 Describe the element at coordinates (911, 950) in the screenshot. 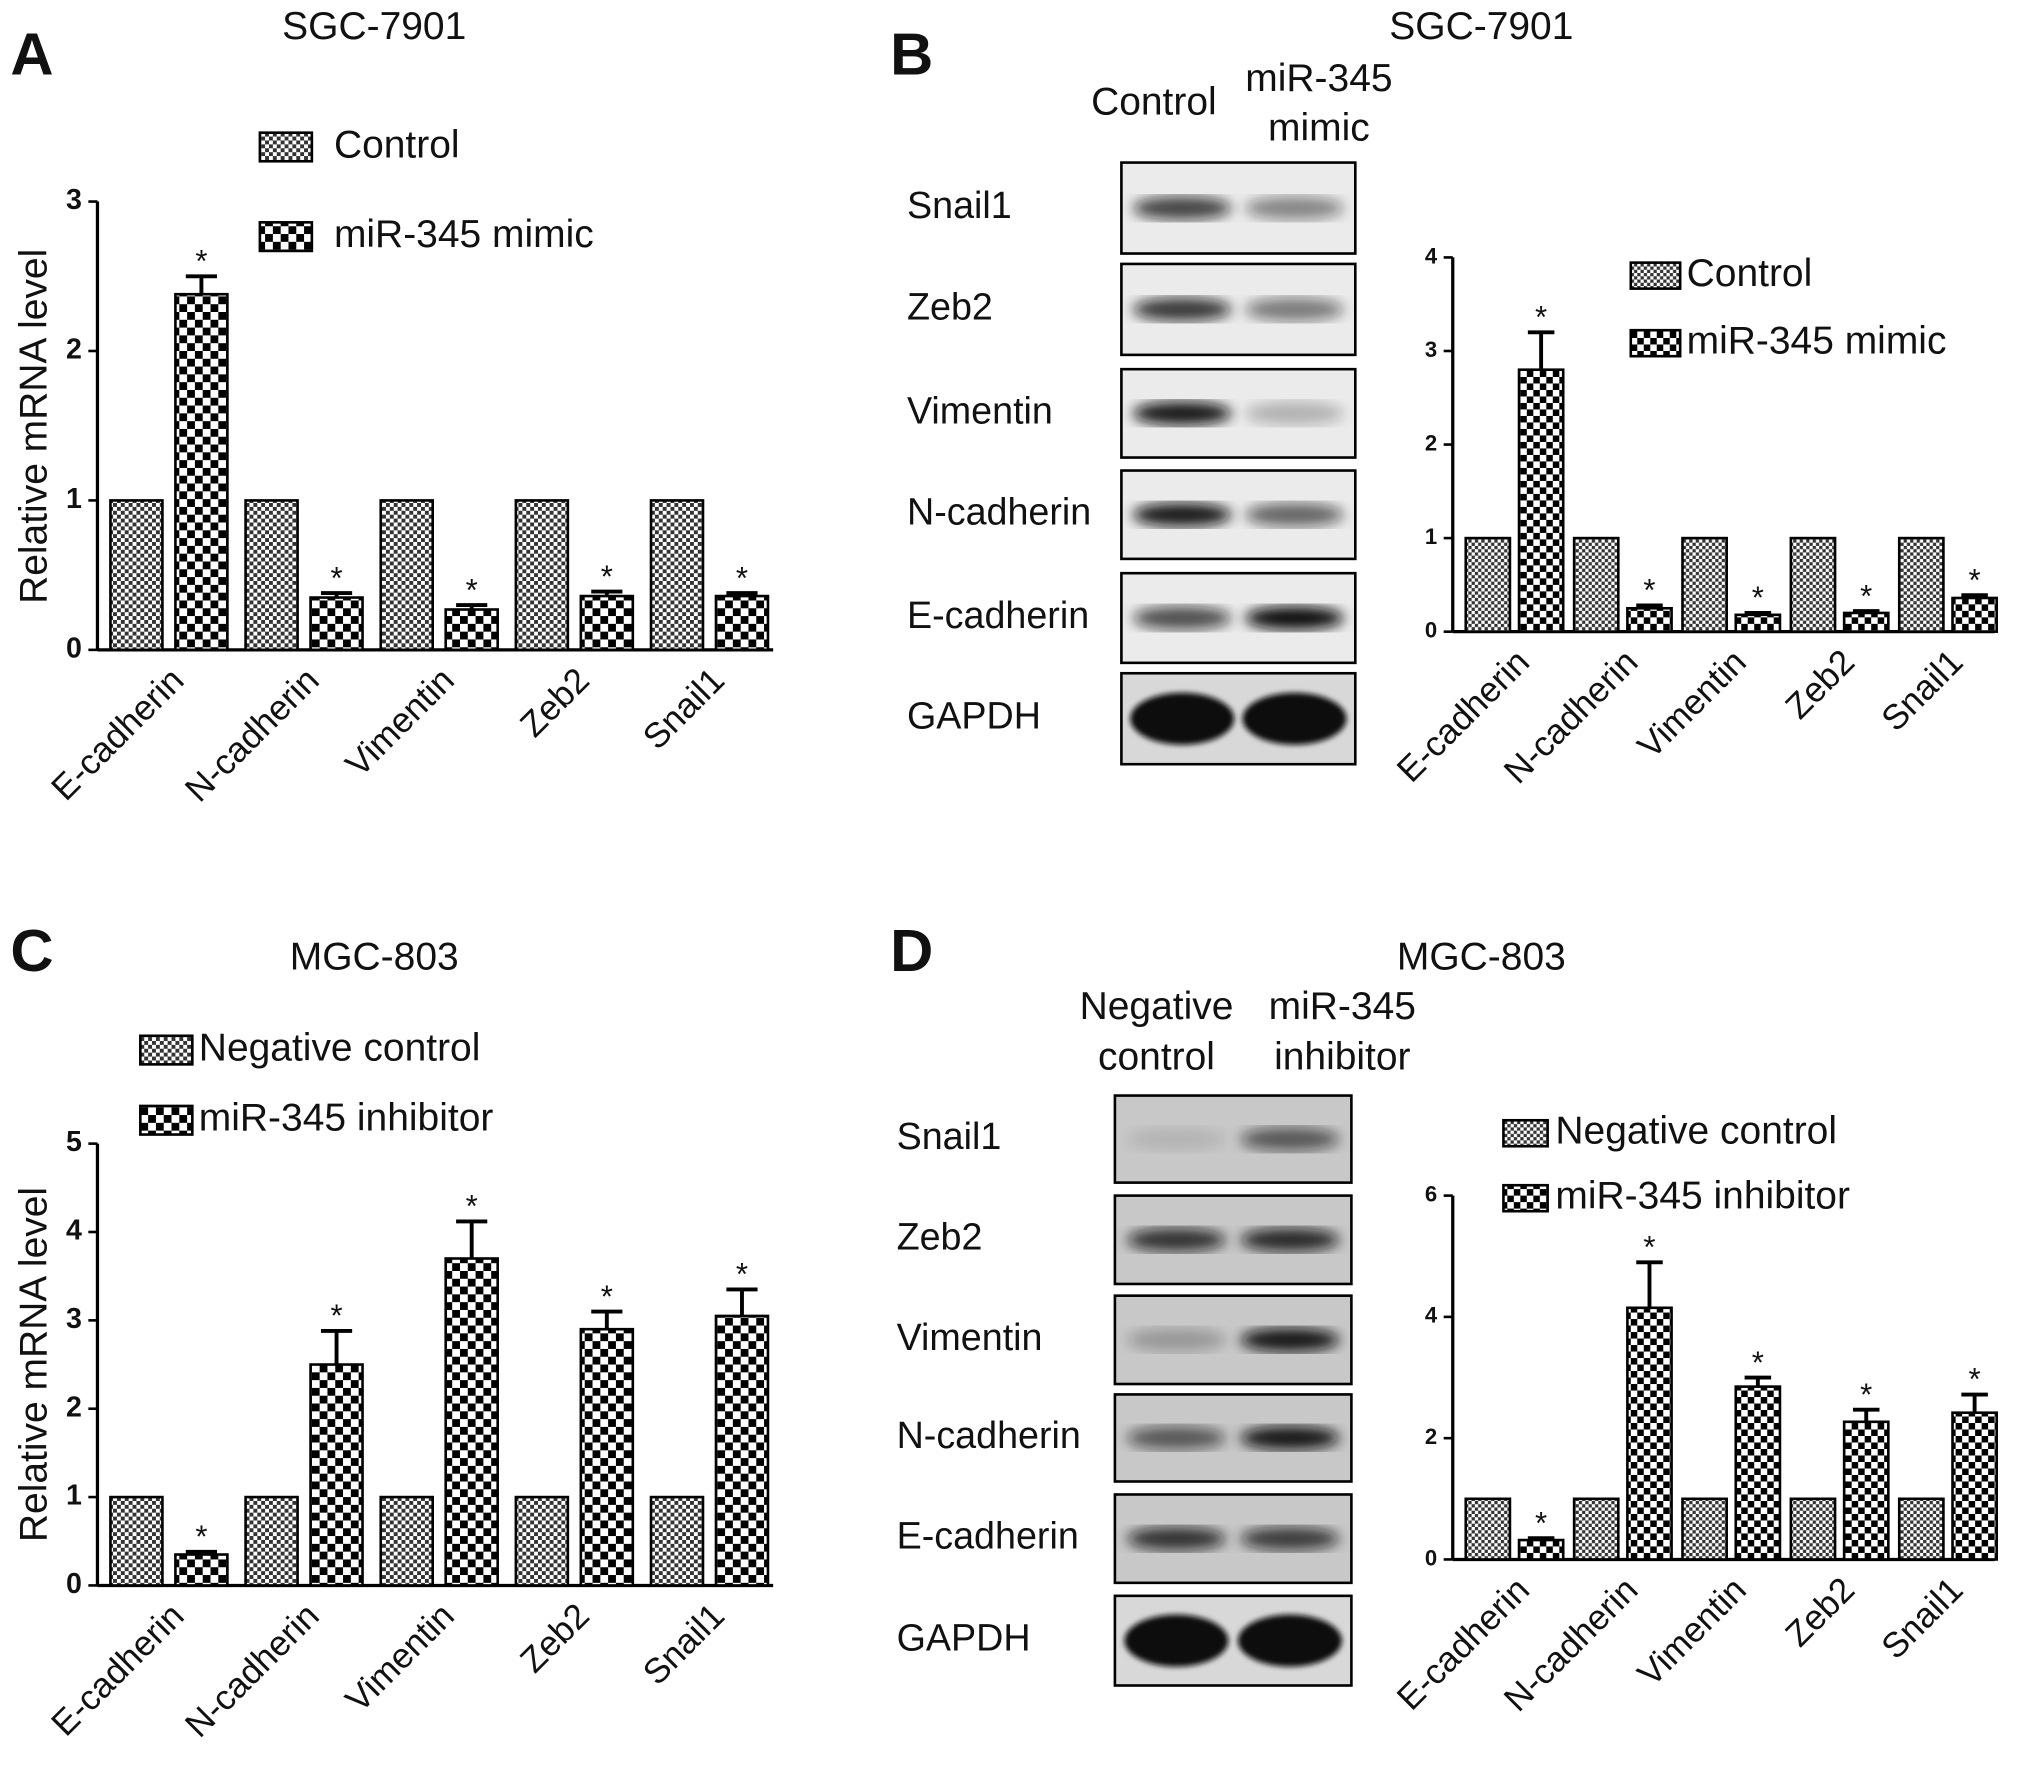

I see `panel-label: D` at that location.